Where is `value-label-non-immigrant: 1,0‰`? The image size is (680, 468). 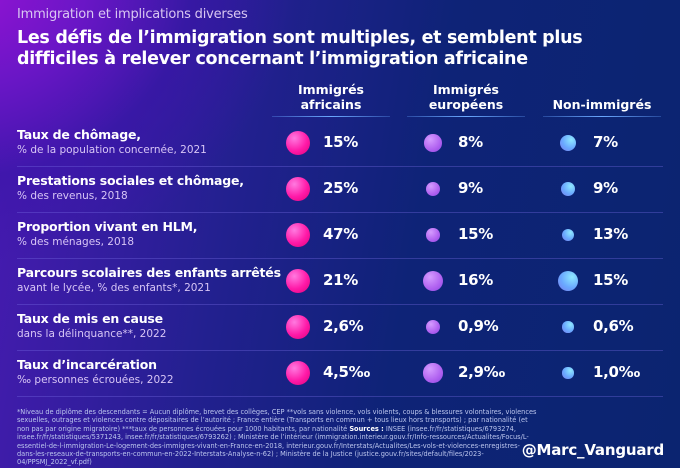 value-label-non-immigrant: 1,0‰ is located at coordinates (616, 372).